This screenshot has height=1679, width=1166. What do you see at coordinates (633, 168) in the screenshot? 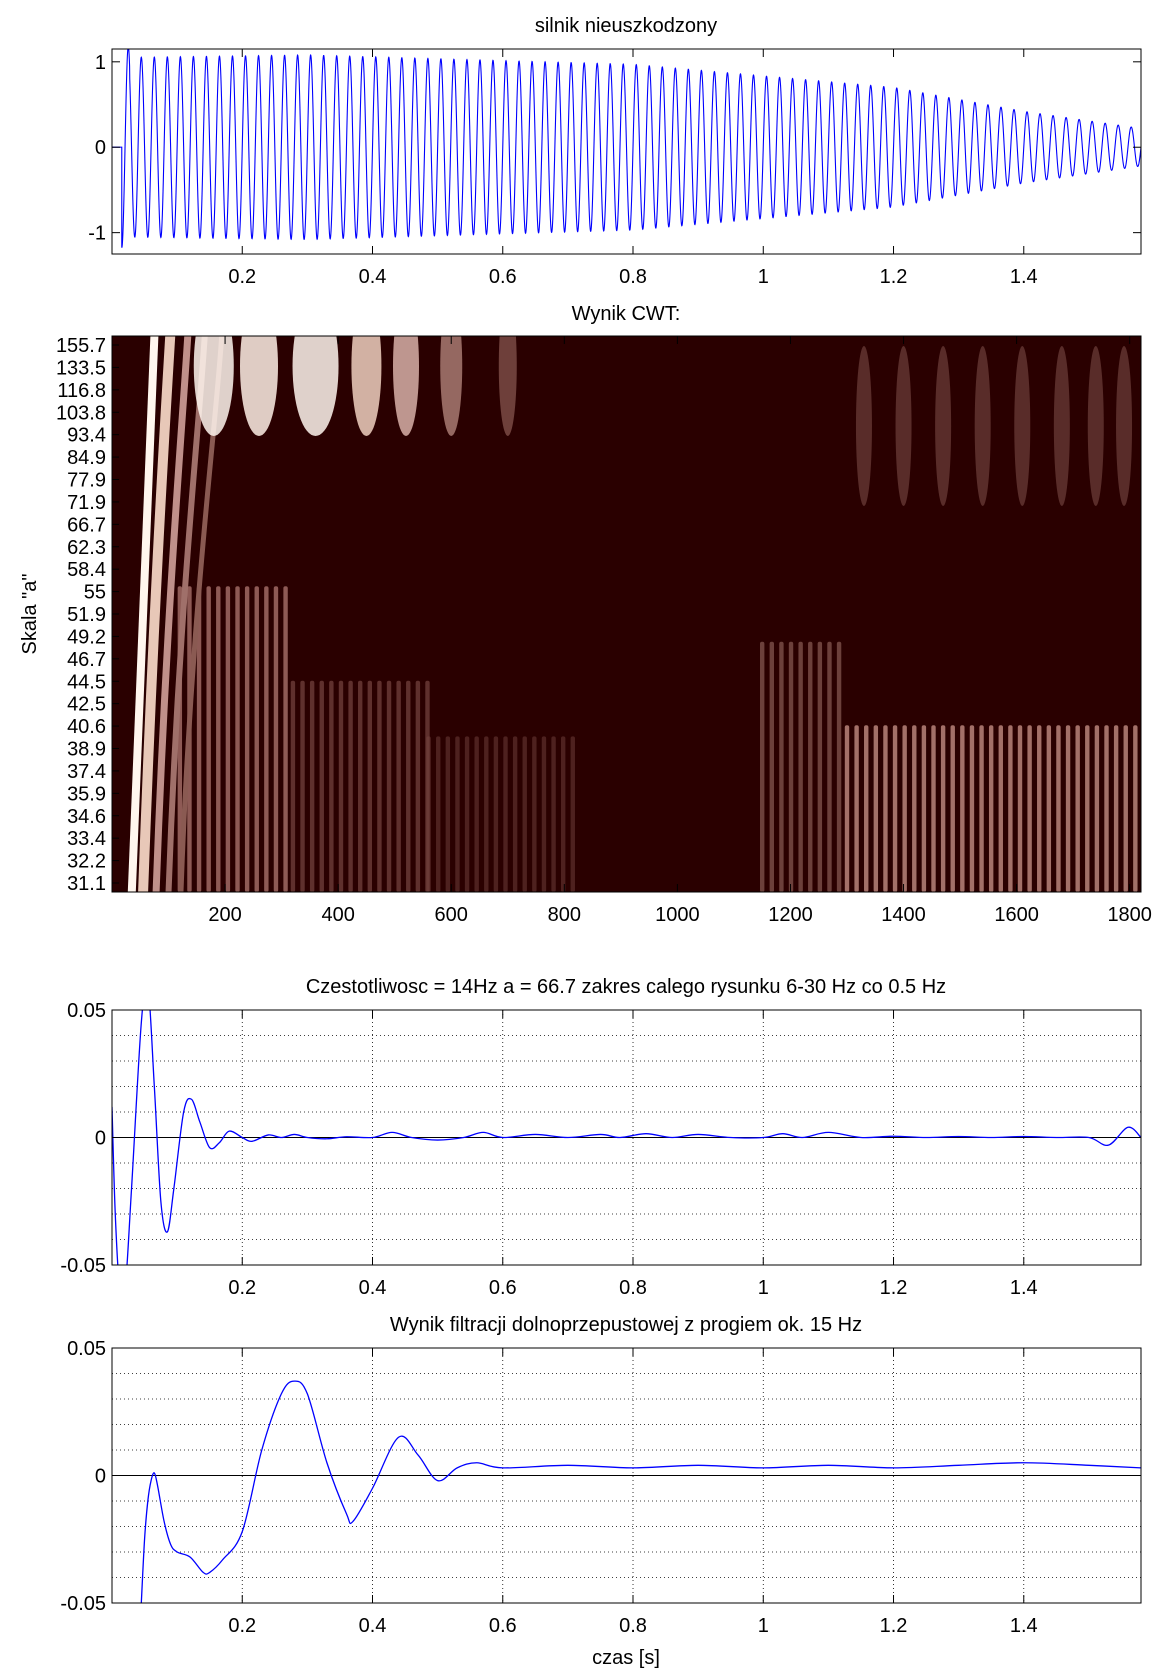
I see `panel-signal-x-axis: 0.2 0.4 0.6 0.8 1 1.2 1.4` at bounding box center [633, 168].